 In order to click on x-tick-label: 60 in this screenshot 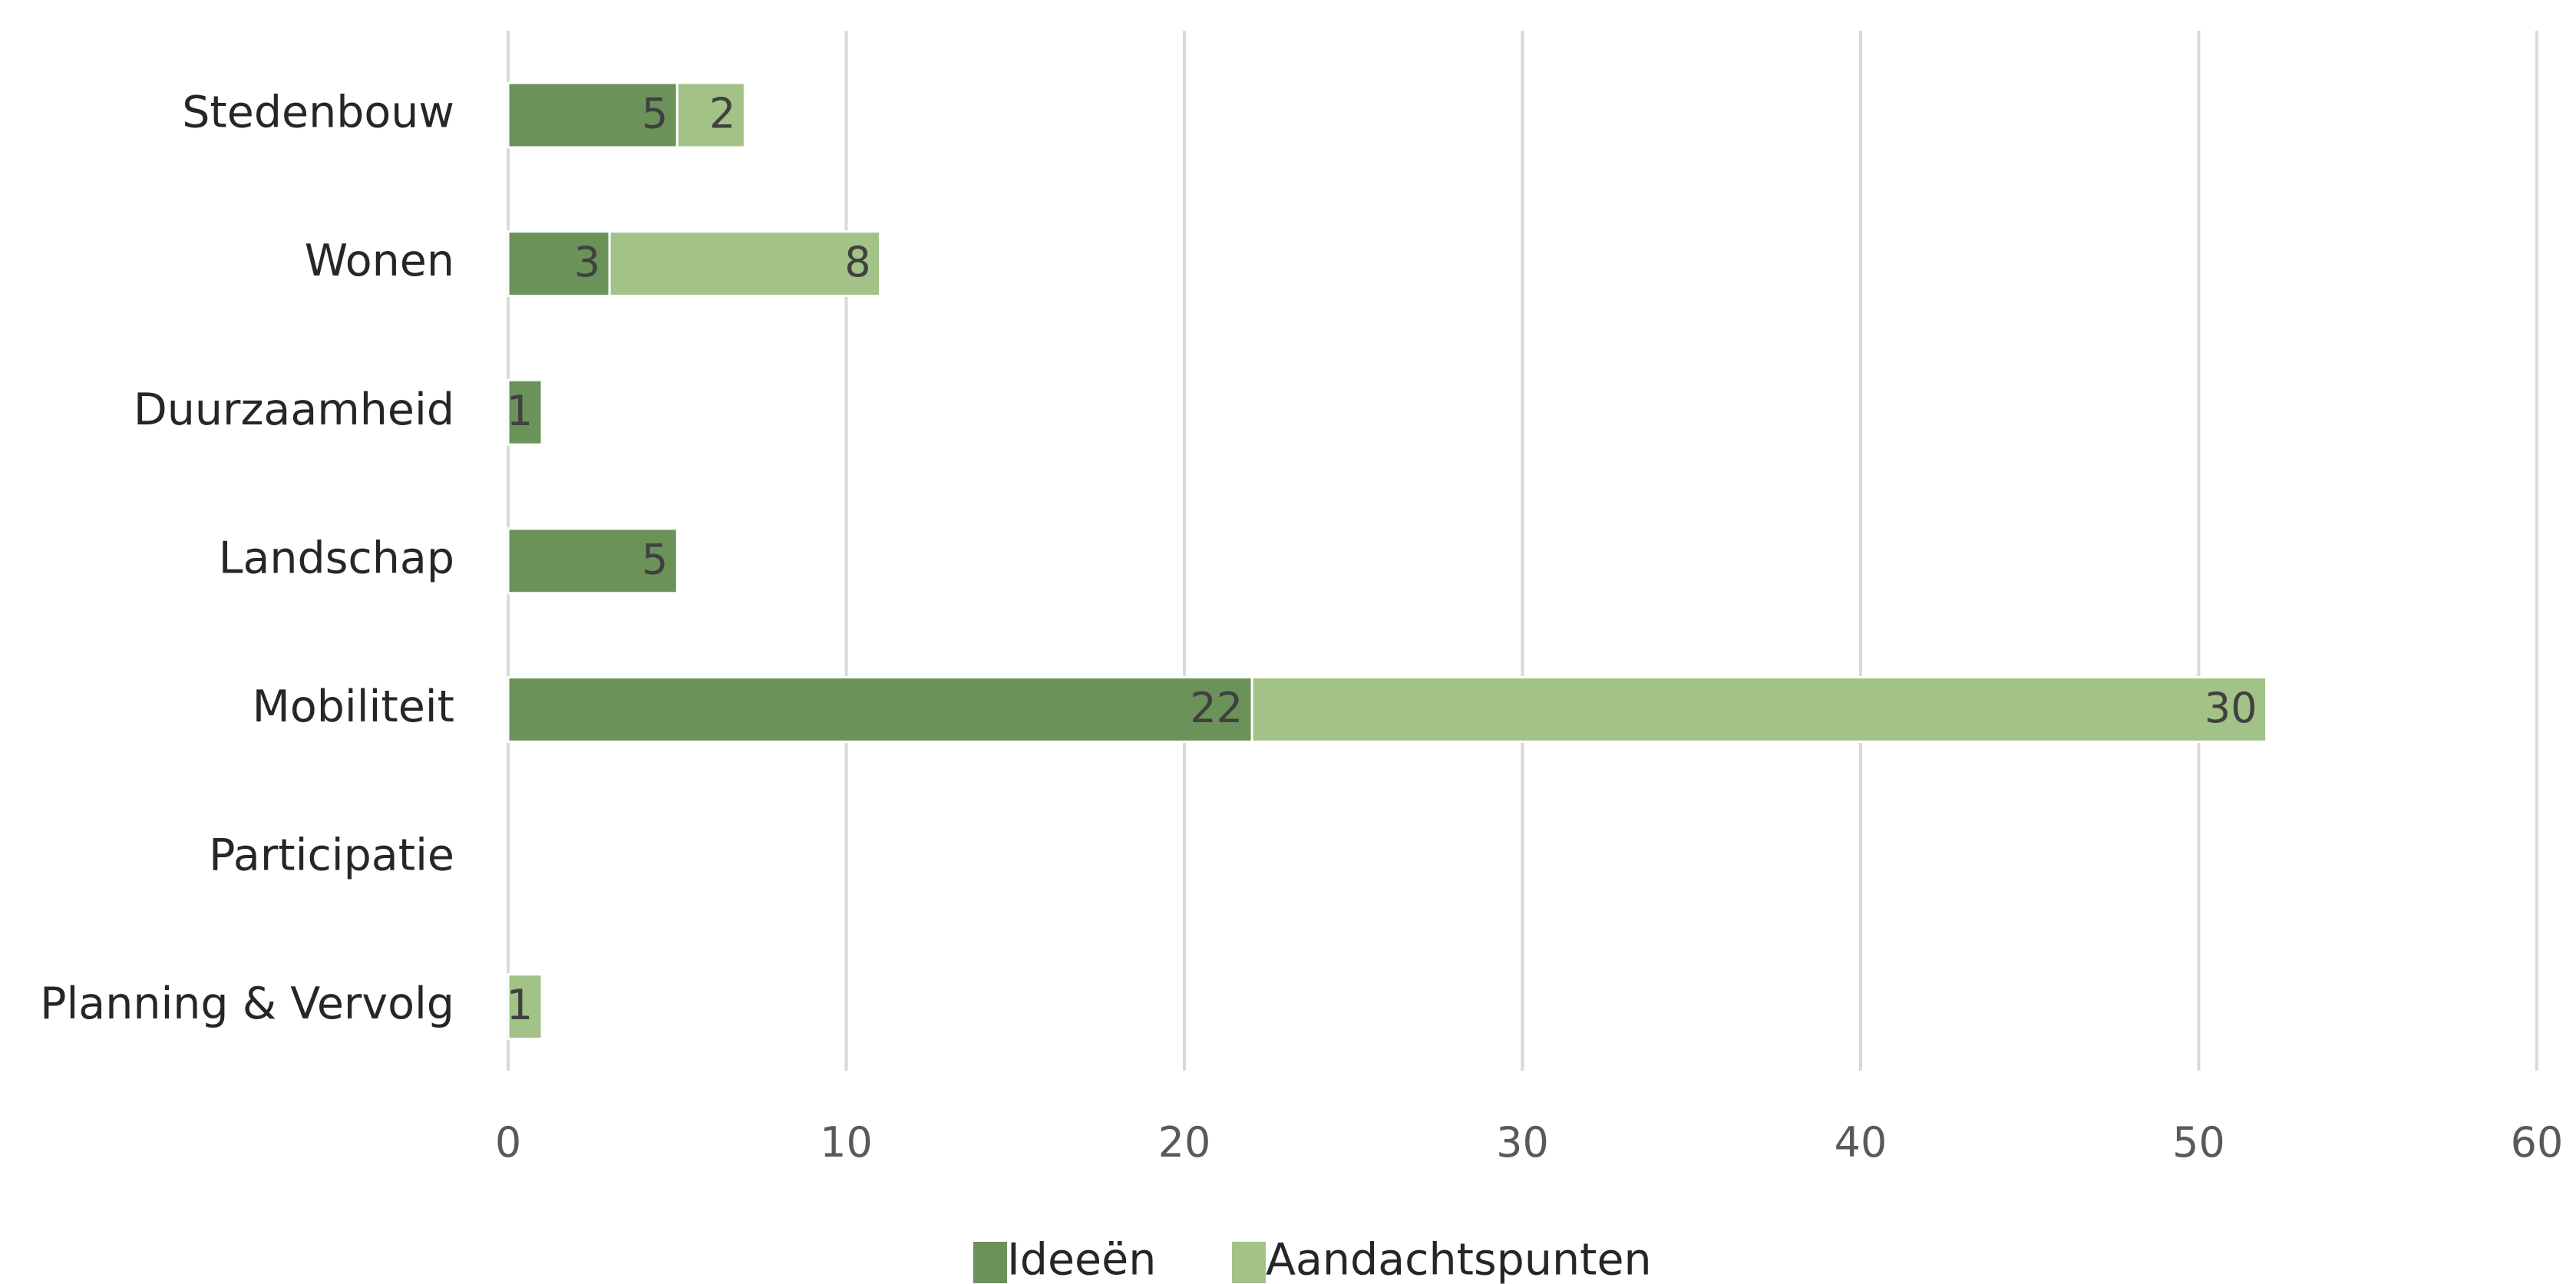, I will do `click(2537, 1142)`.